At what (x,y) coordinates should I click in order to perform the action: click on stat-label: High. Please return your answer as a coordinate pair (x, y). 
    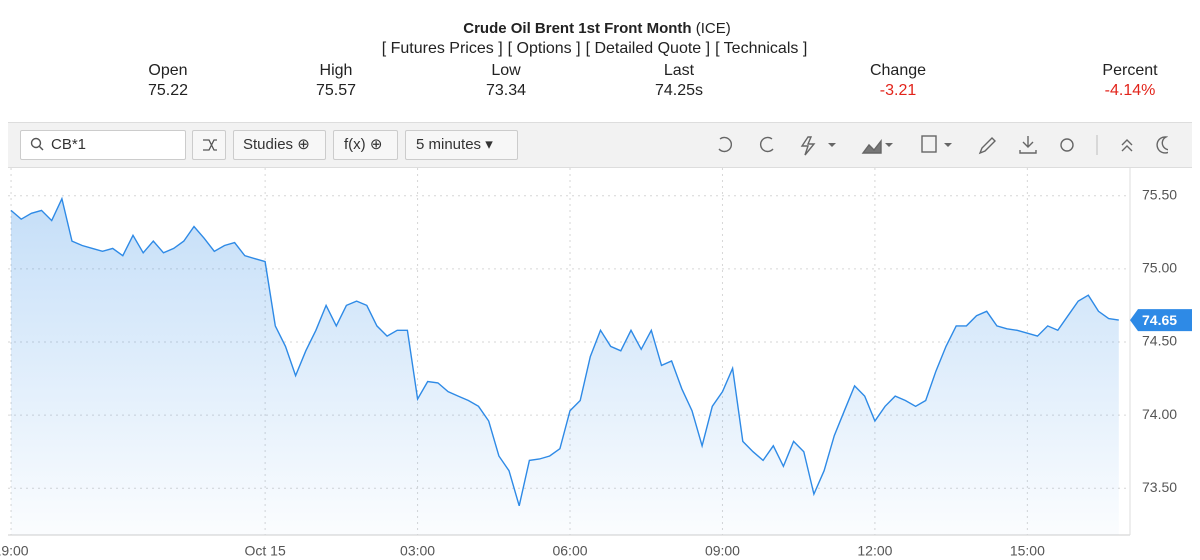
    Looking at the image, I should click on (336, 70).